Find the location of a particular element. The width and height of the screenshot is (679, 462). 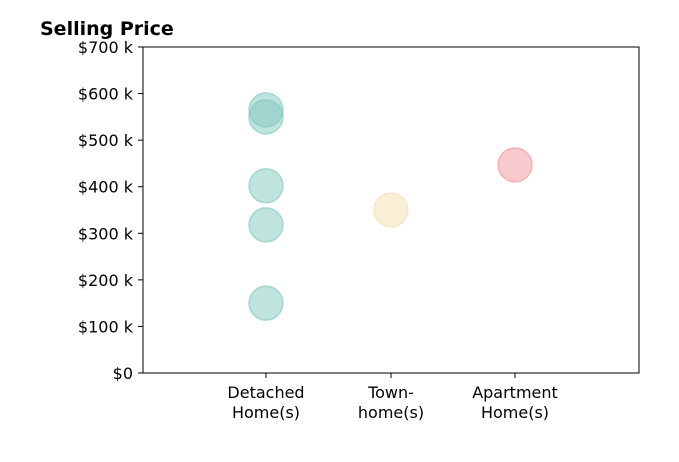

x-tick-label: Detached is located at coordinates (265, 392).